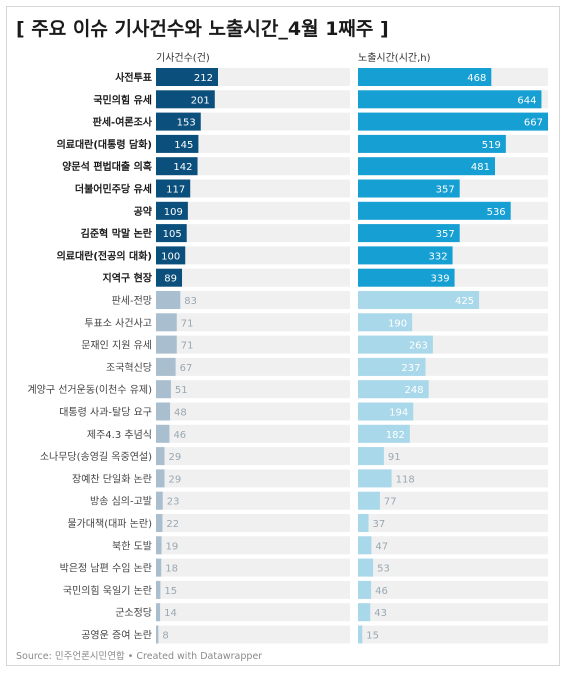 This screenshot has height=674, width=568. I want to click on category-label: 물가대책(대파 논란), so click(109, 524).